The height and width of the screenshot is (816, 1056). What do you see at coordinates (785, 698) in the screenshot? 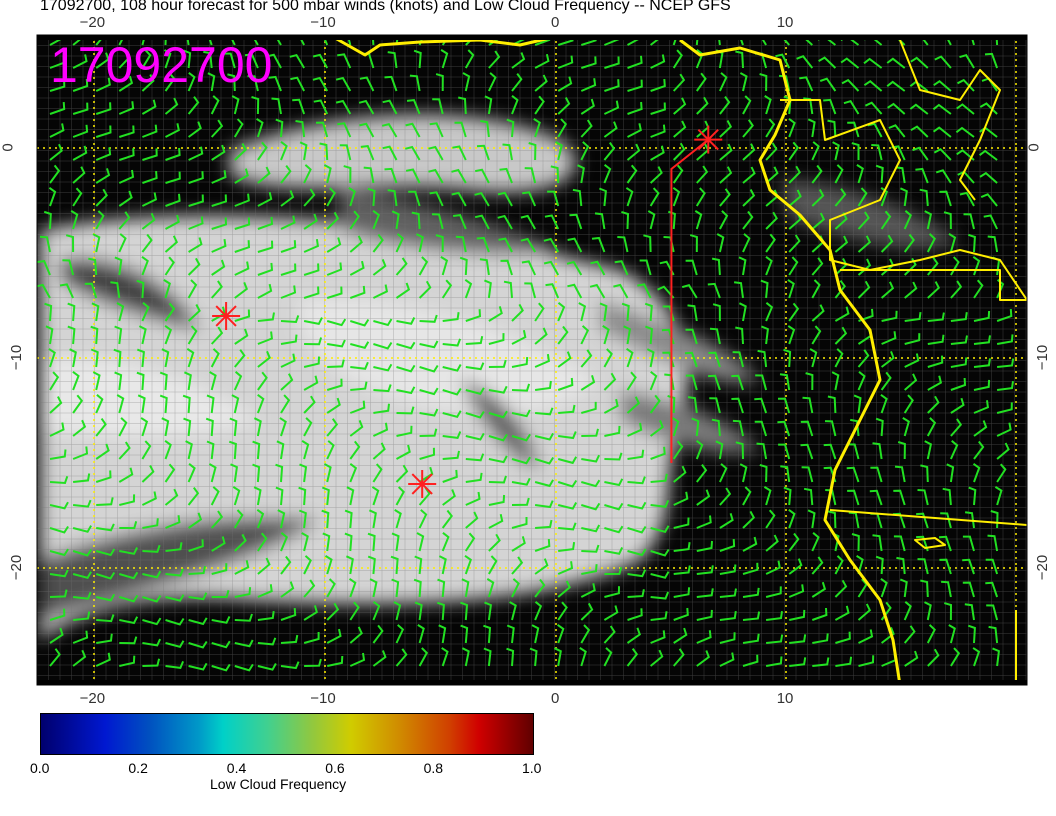
I see `bottom-lon-tick: 10` at bounding box center [785, 698].